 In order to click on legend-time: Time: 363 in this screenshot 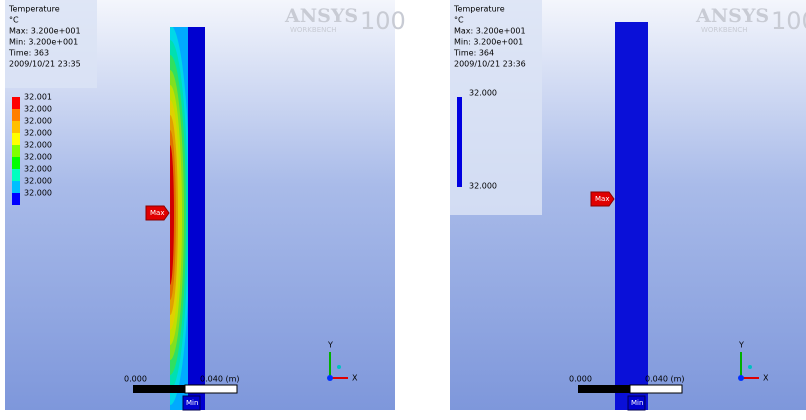, I will do `click(28, 53)`.